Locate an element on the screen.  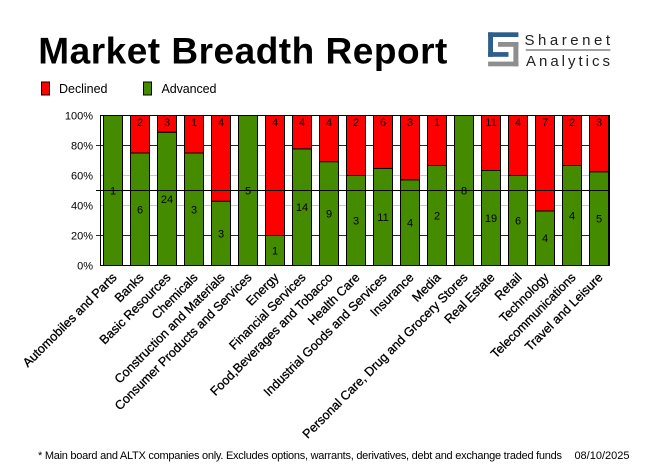
svg-text: 100% is located at coordinates (79, 117).